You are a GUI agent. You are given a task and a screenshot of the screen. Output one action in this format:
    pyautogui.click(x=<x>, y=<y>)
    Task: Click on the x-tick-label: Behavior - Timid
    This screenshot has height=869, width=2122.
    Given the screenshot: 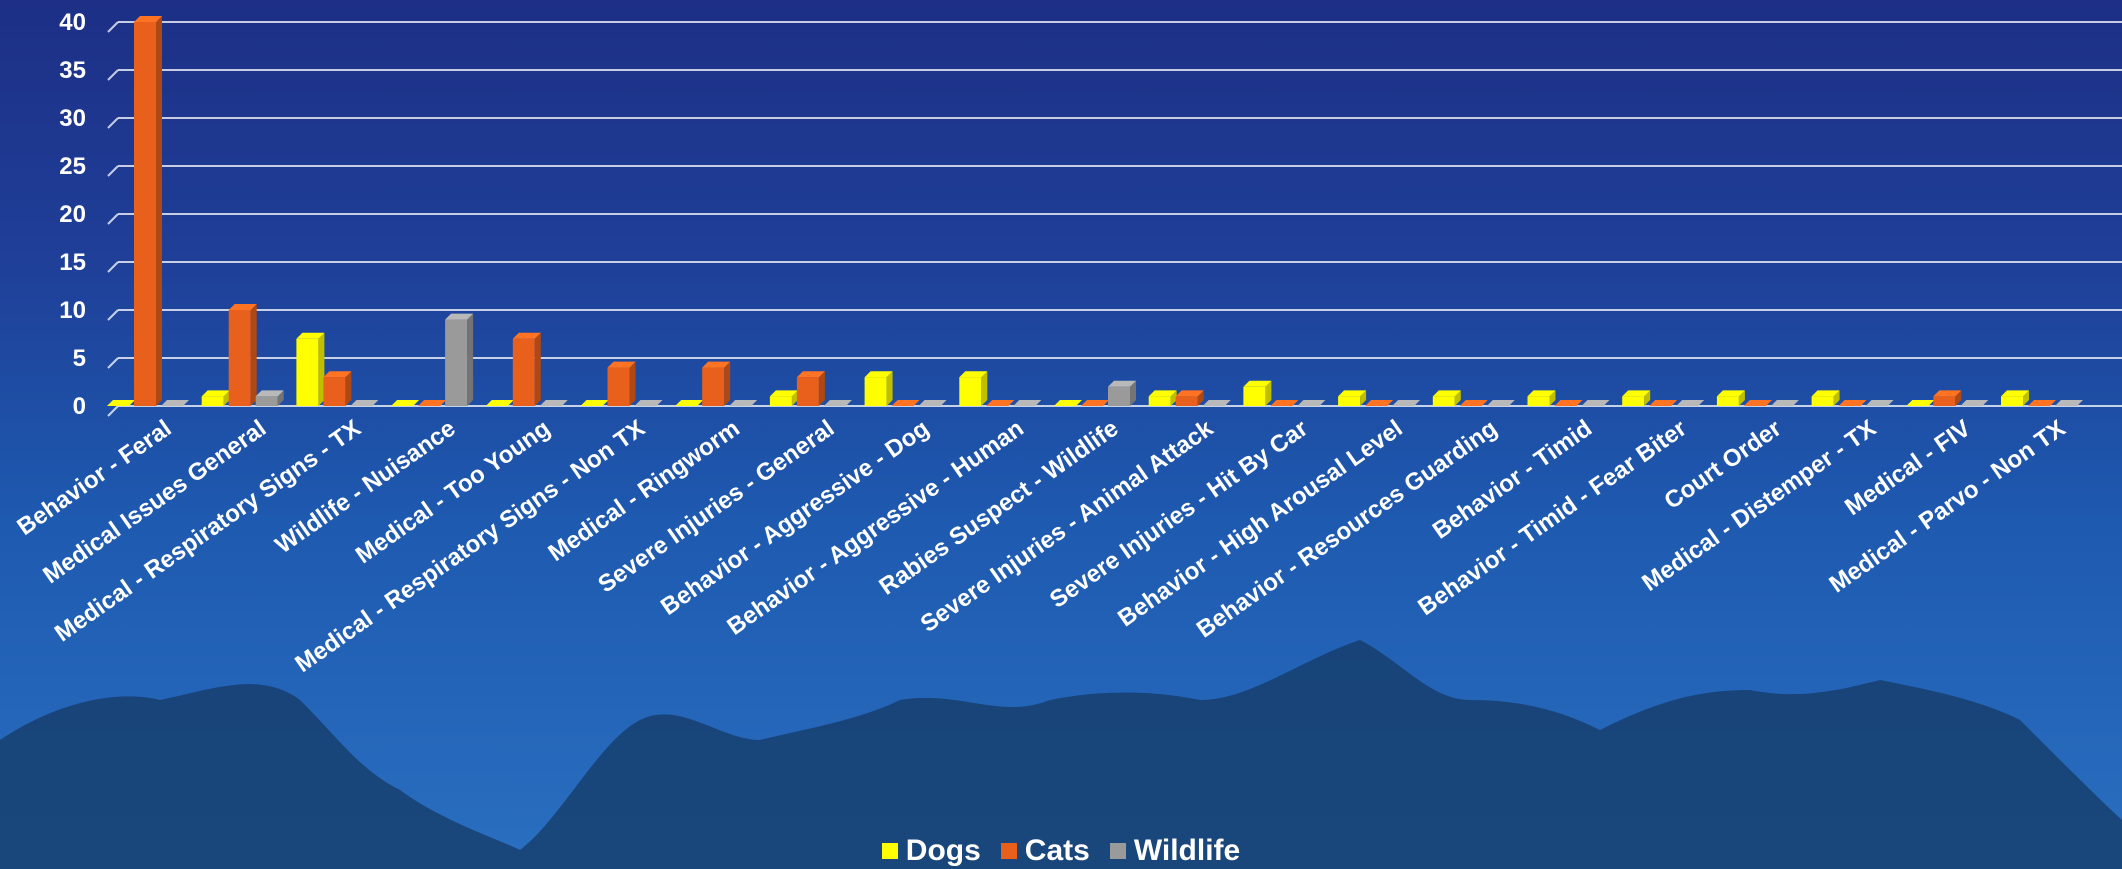 What is the action you would take?
    pyautogui.click(x=1512, y=480)
    